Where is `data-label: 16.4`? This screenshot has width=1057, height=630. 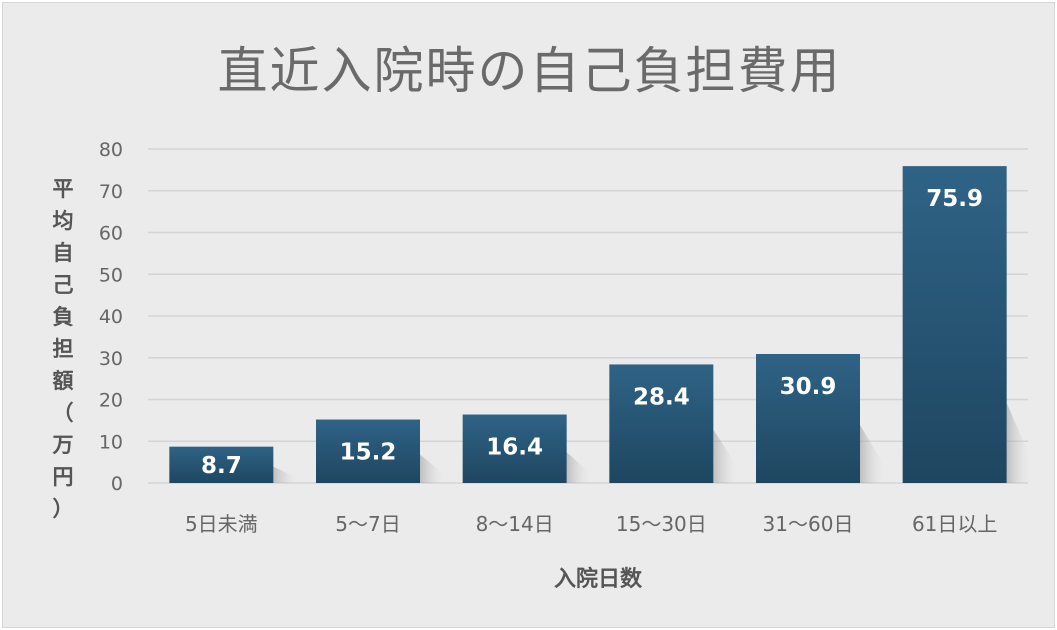
data-label: 16.4 is located at coordinates (514, 448).